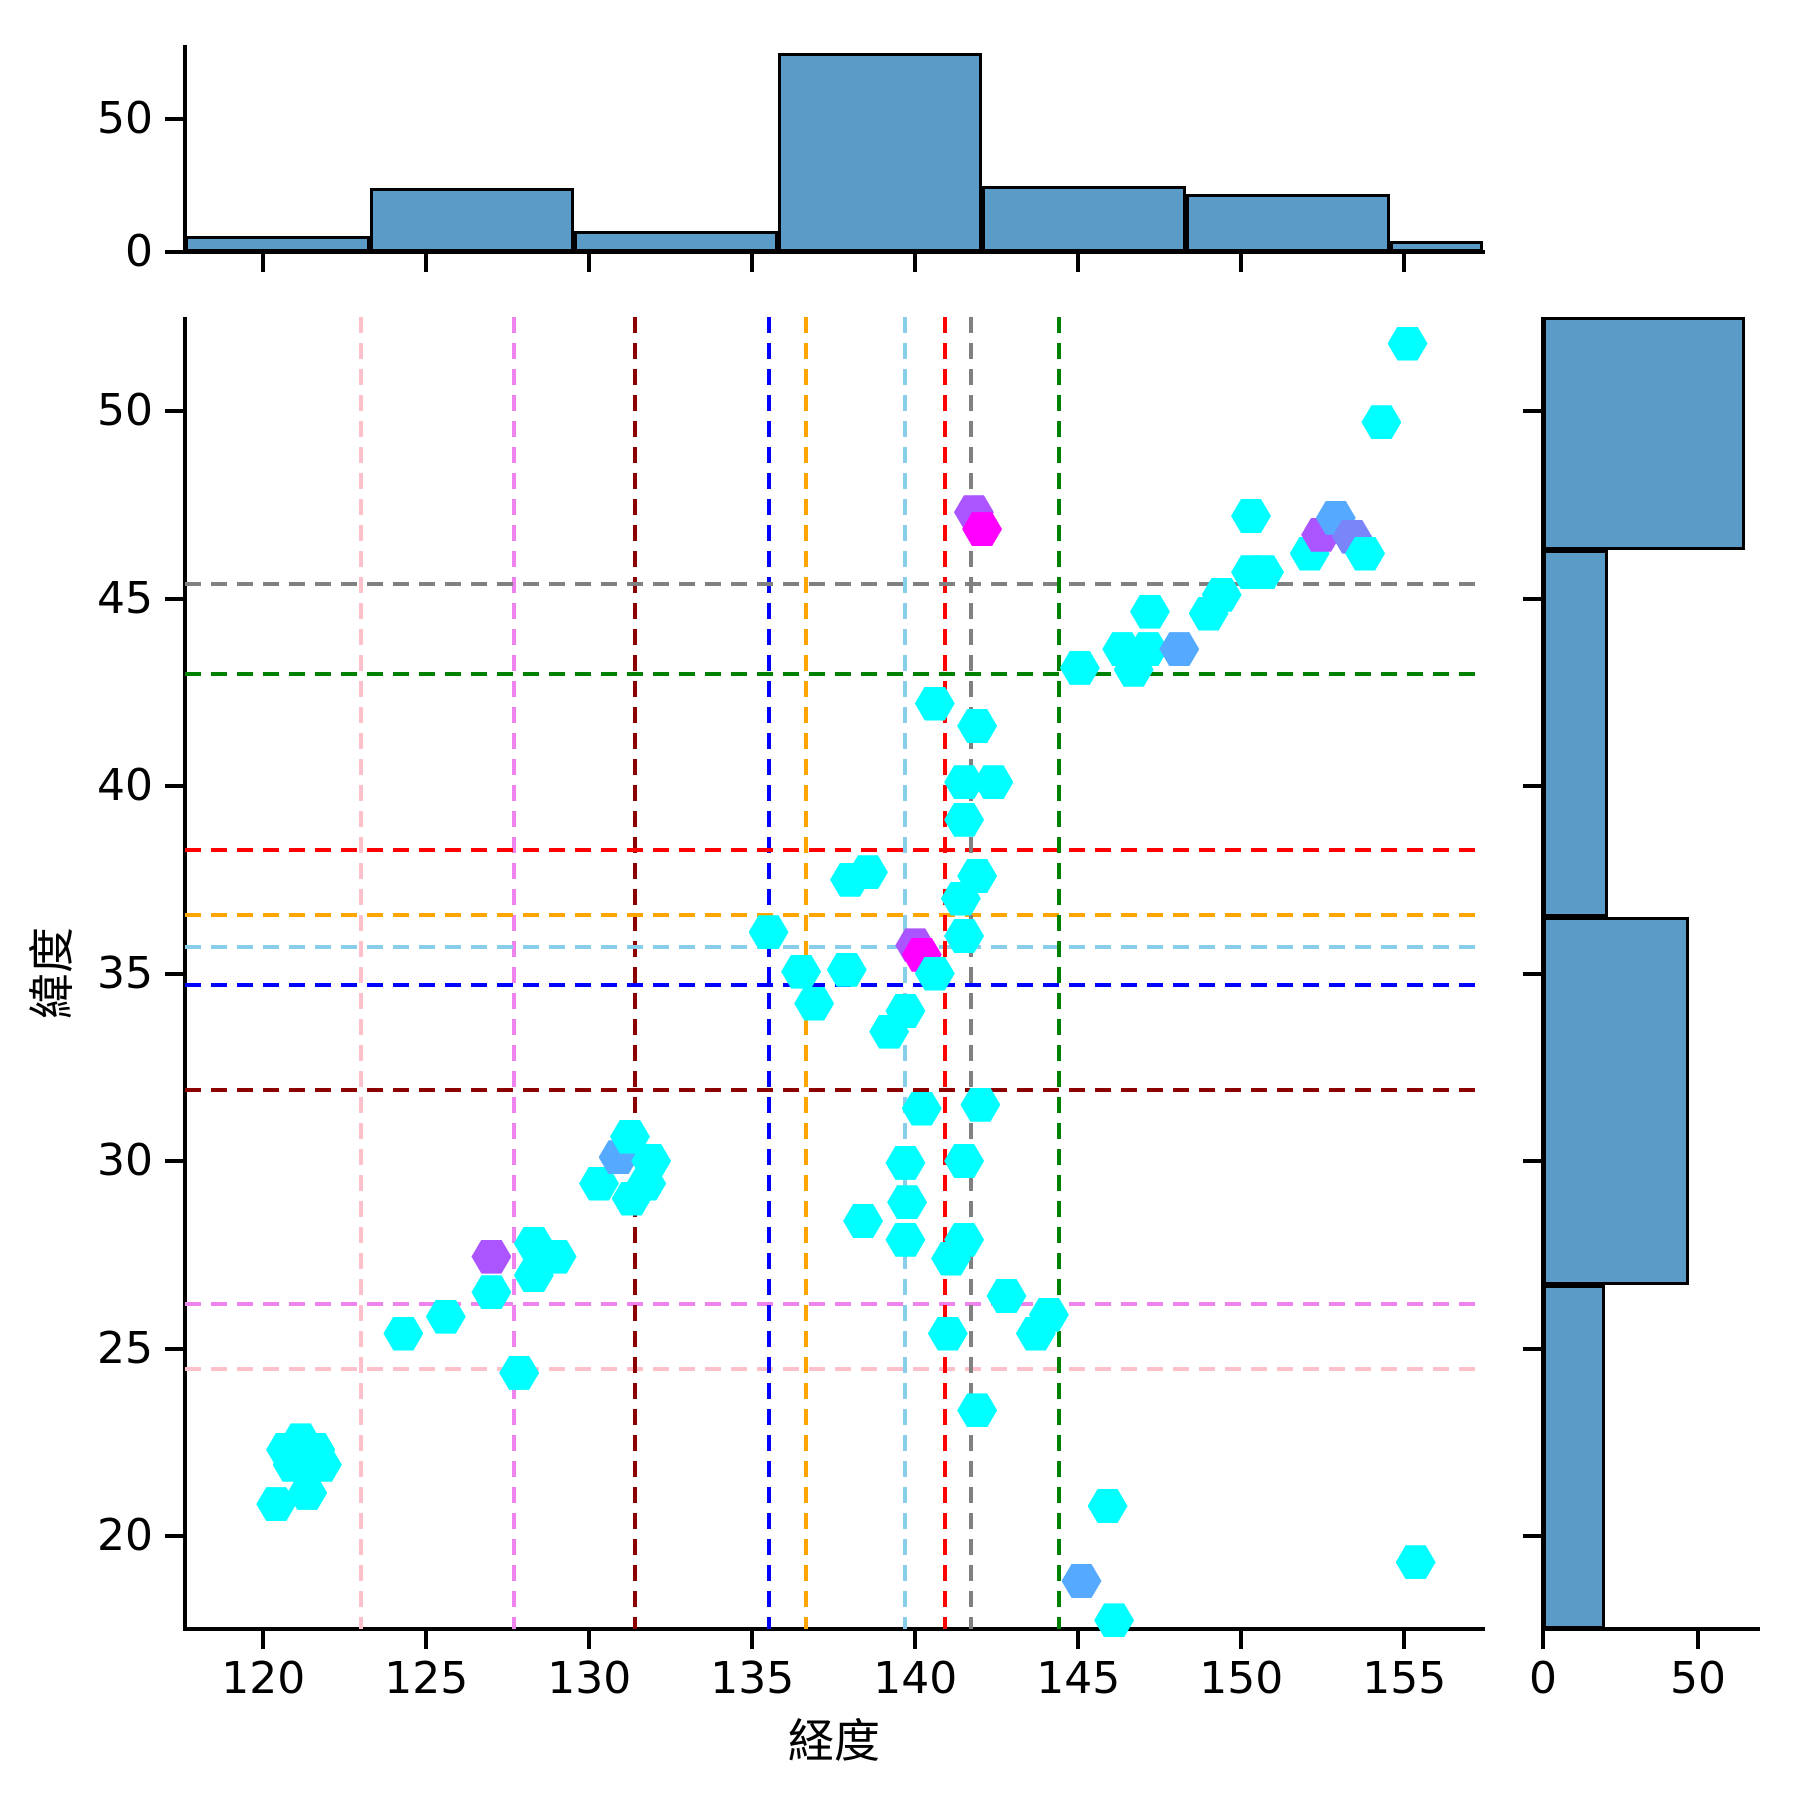 The width and height of the screenshot is (1800, 1800). Describe the element at coordinates (834, 947) in the screenshot. I see `ref-line-h-skyblue` at that location.